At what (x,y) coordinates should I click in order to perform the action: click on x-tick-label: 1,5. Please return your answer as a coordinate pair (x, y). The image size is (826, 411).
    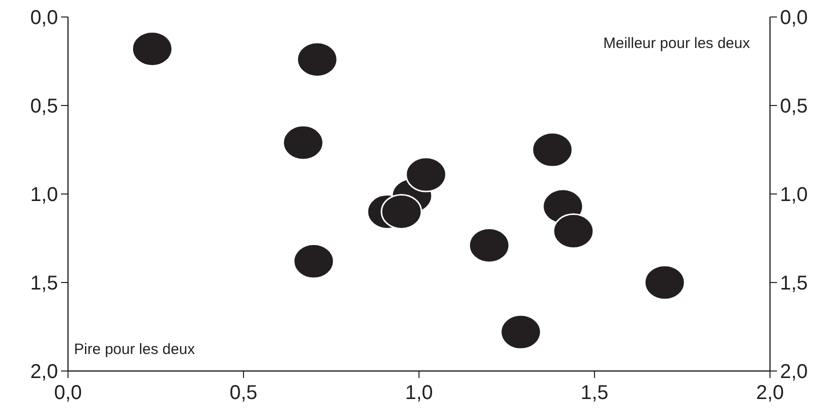
    Looking at the image, I should click on (594, 393).